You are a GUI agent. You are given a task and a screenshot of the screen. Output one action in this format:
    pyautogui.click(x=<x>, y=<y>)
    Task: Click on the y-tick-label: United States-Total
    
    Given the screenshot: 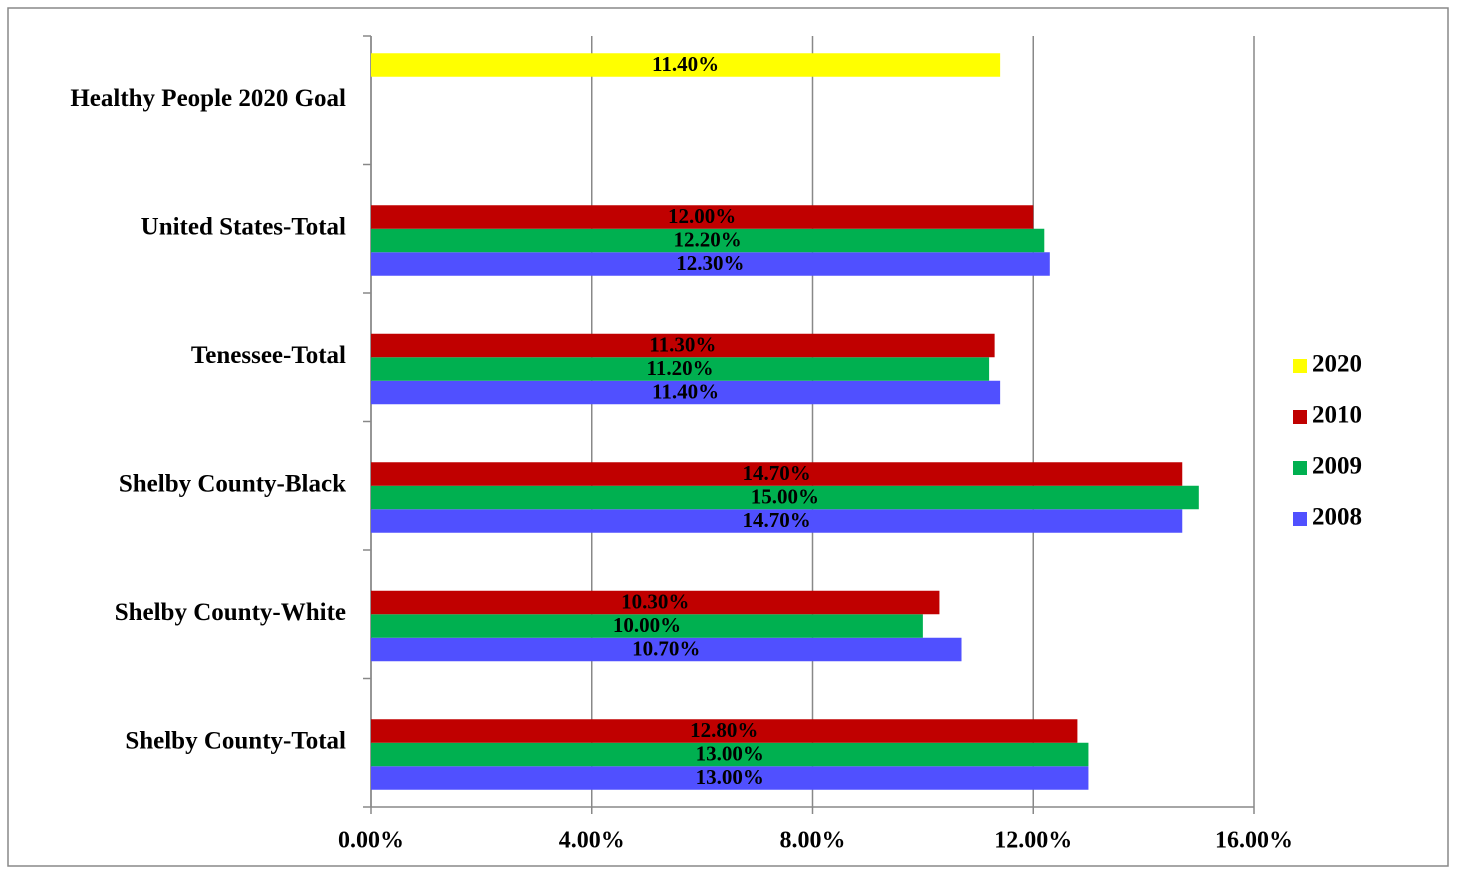 What is the action you would take?
    pyautogui.click(x=243, y=226)
    